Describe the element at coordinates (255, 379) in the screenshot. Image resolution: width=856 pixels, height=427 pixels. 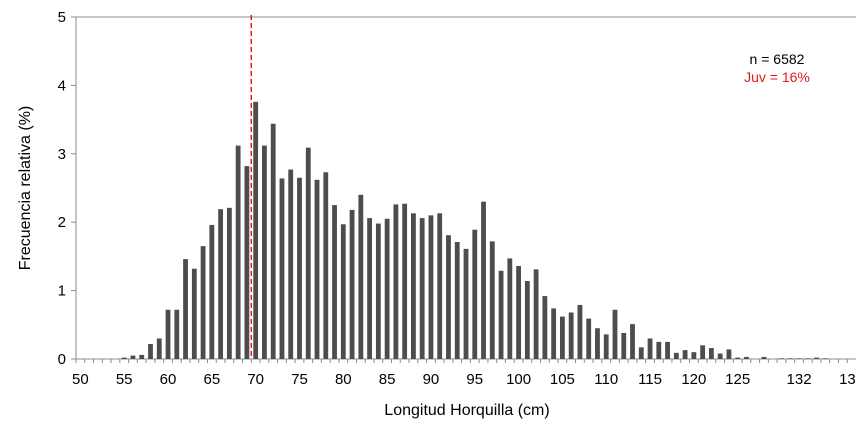
I see `x-tick-label: 70` at that location.